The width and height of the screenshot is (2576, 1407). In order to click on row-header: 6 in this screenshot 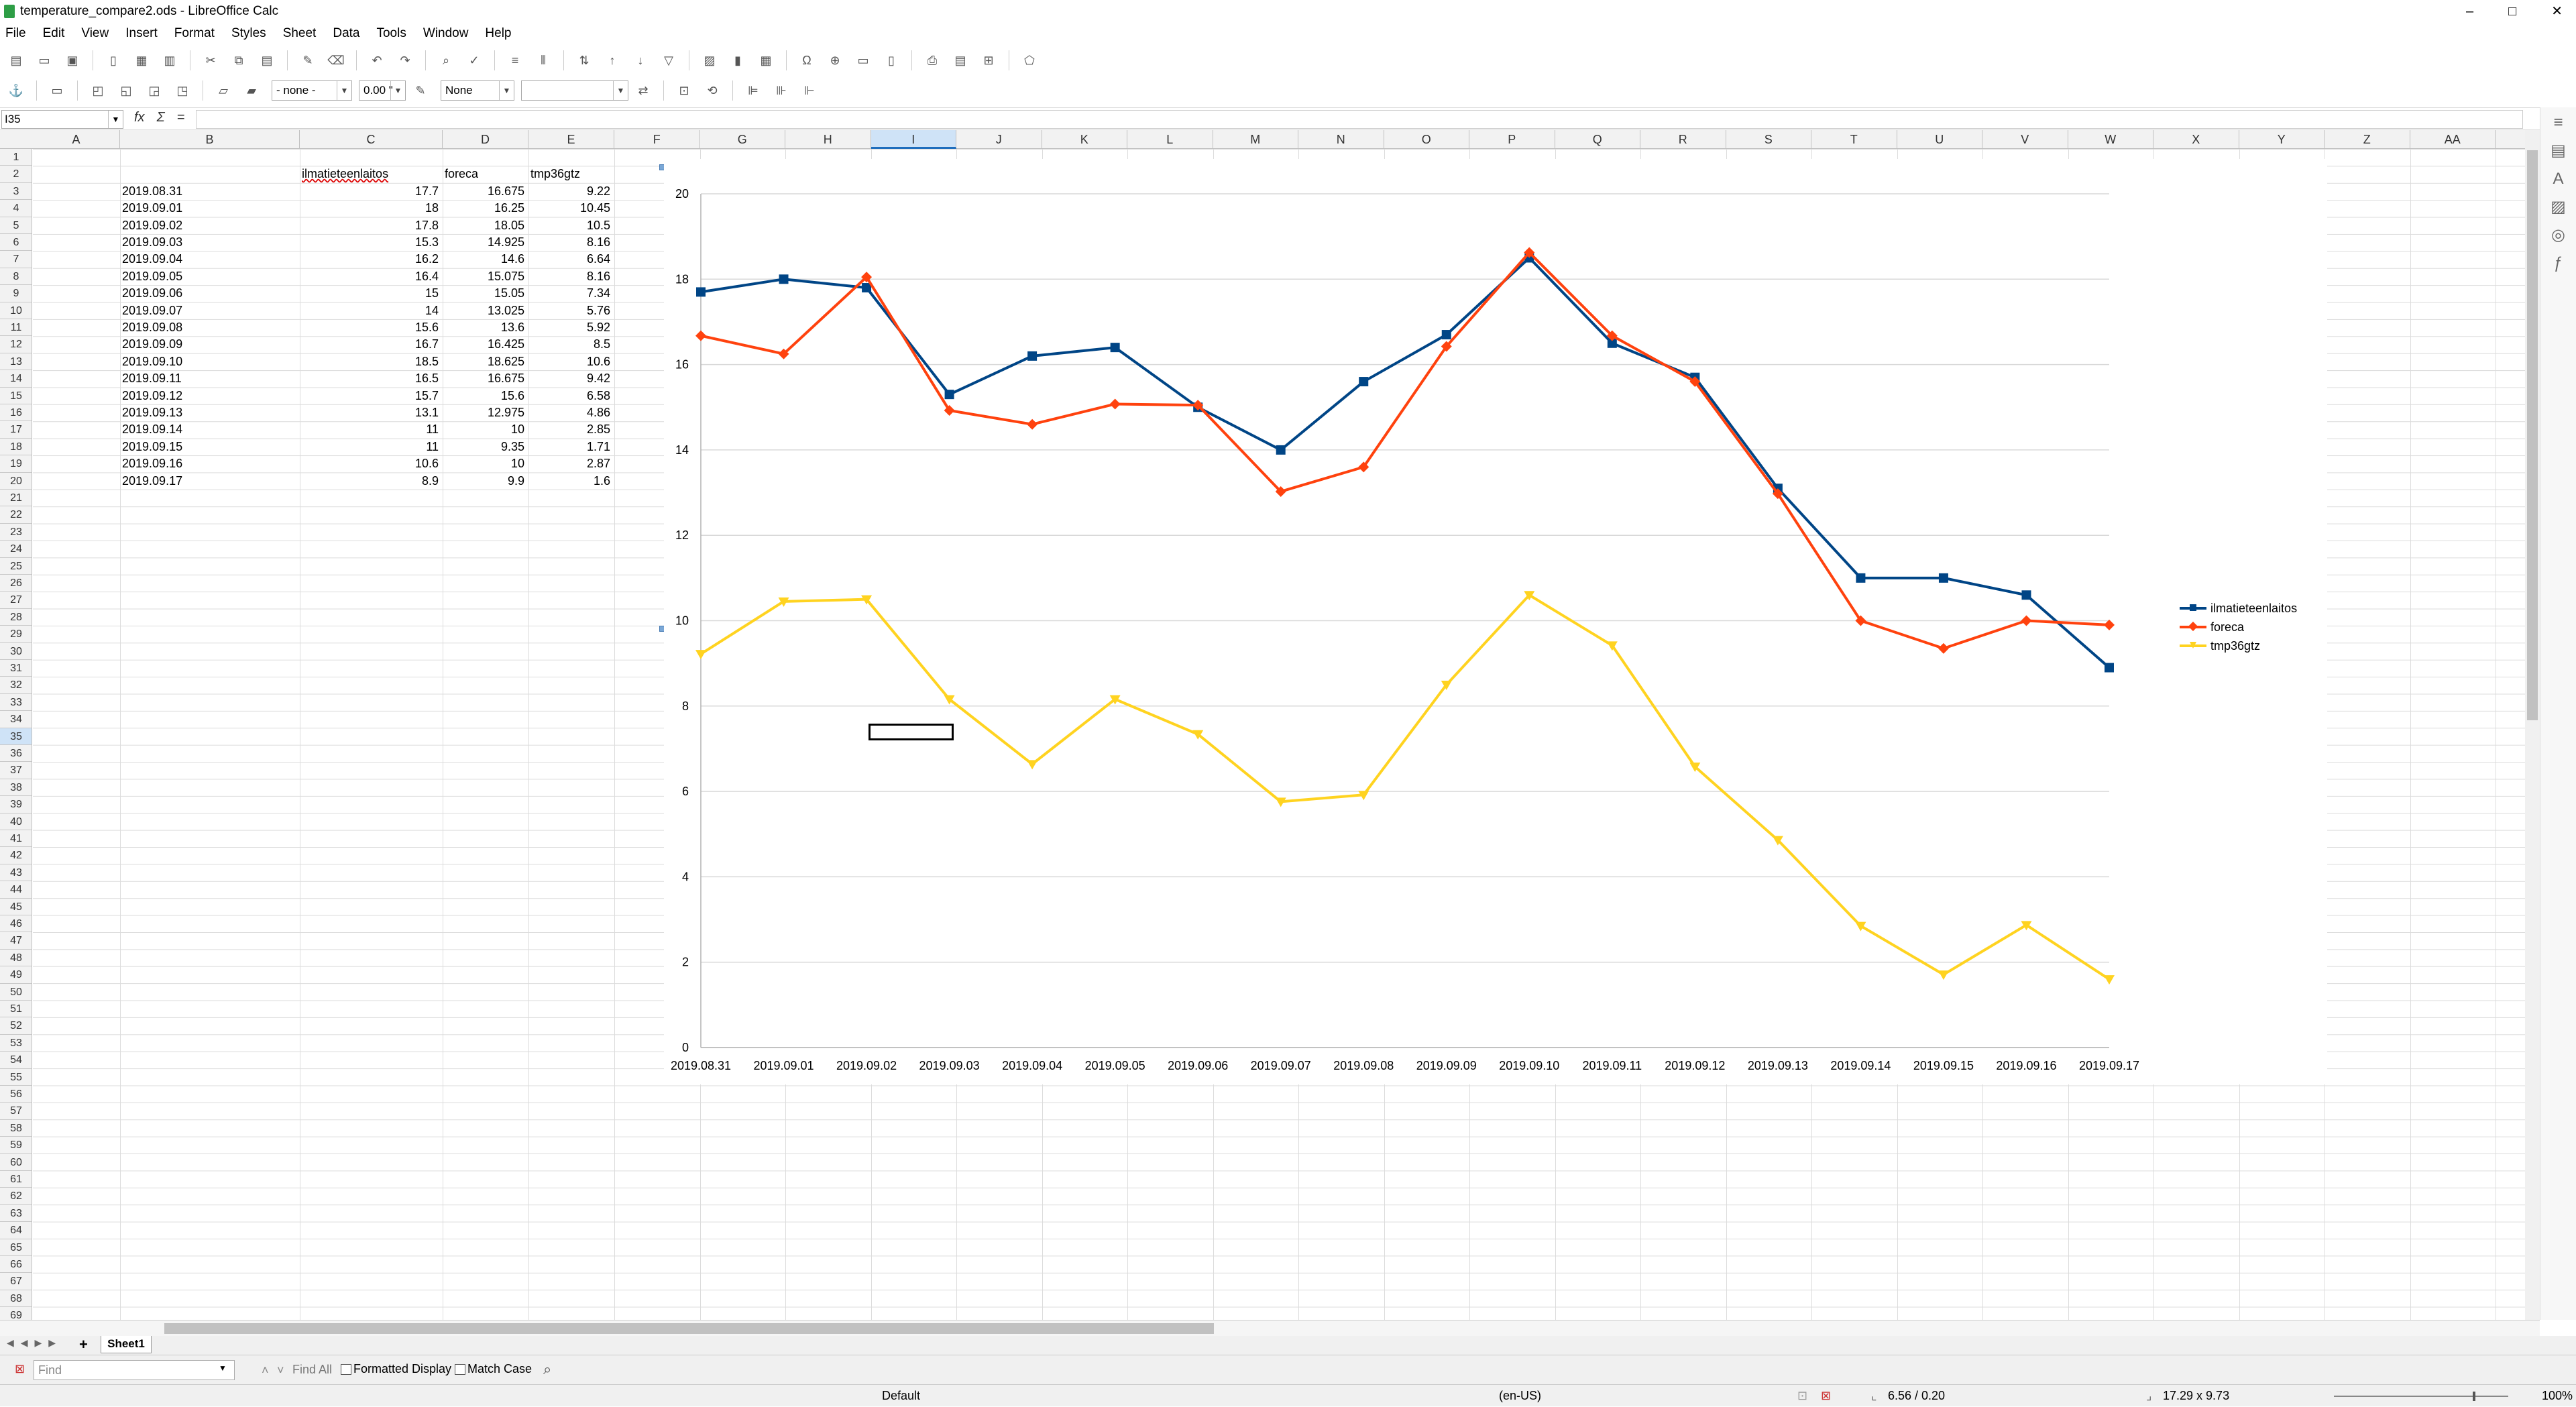, I will do `click(16, 242)`.